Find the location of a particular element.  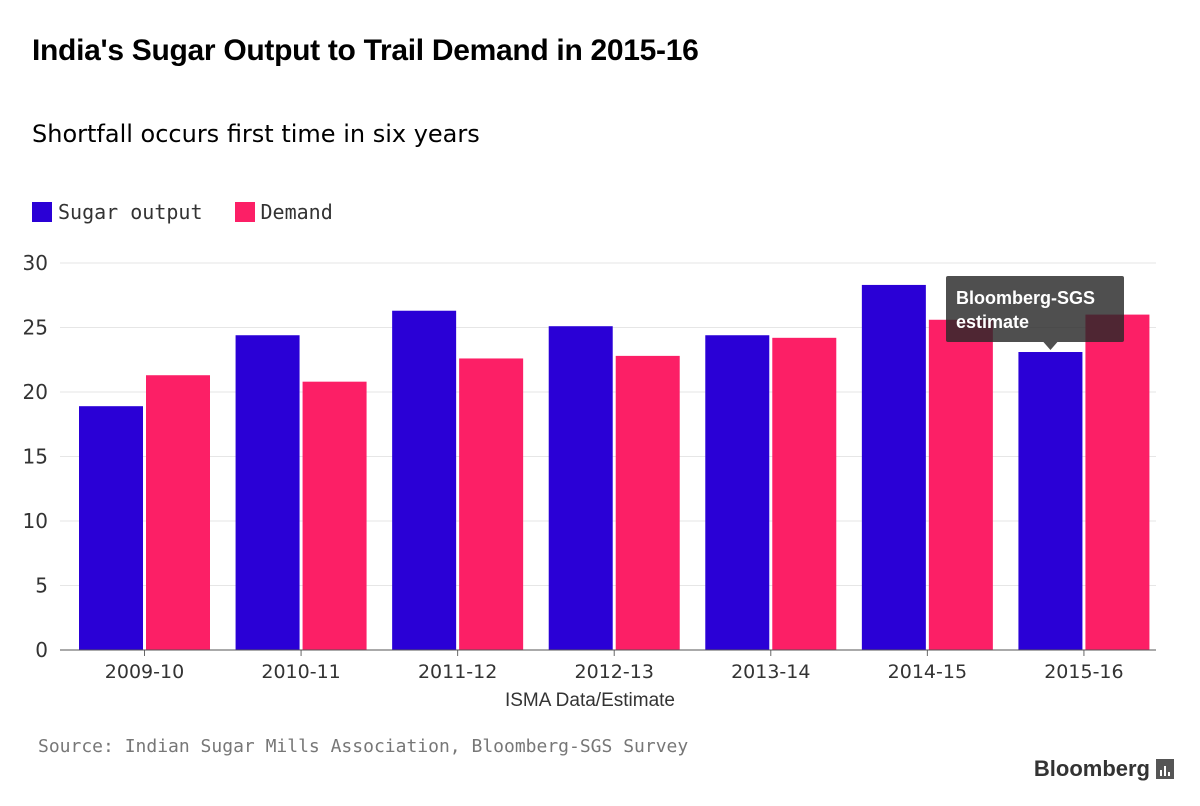

x-tick-label: 2014-15 is located at coordinates (927, 672).